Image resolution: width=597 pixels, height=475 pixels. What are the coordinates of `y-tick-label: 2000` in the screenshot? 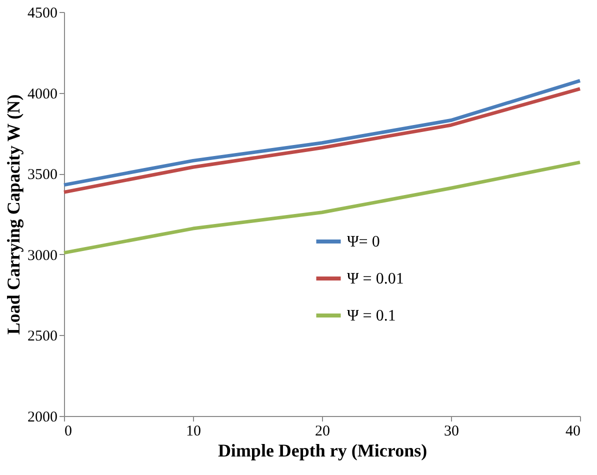 It's located at (43, 418).